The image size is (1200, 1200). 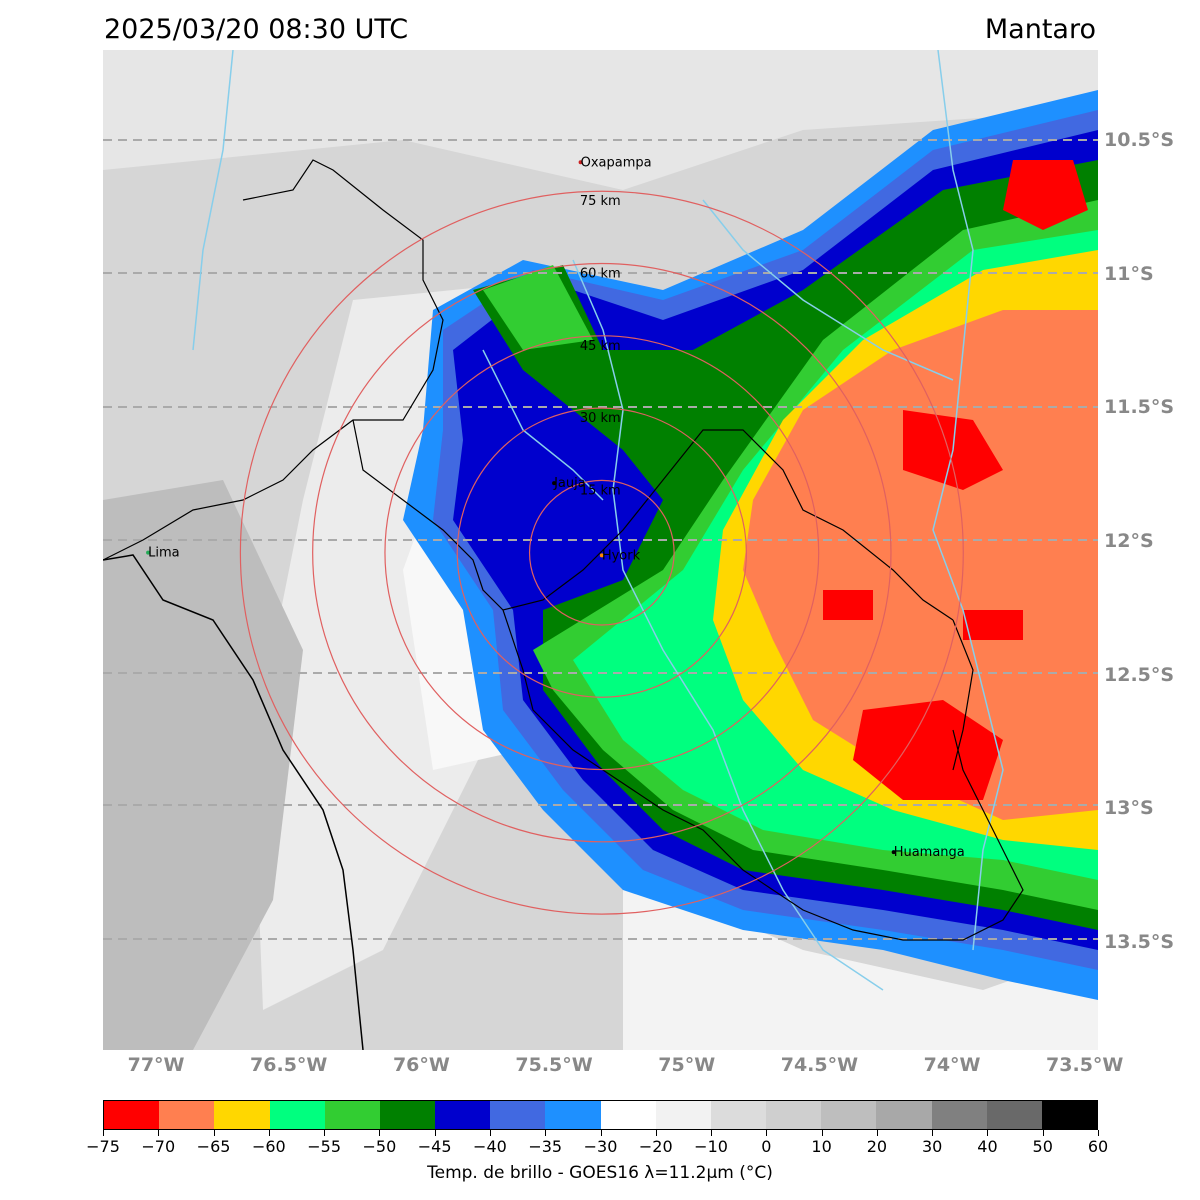 I want to click on lat-label: 13.5°S, so click(x=1139, y=942).